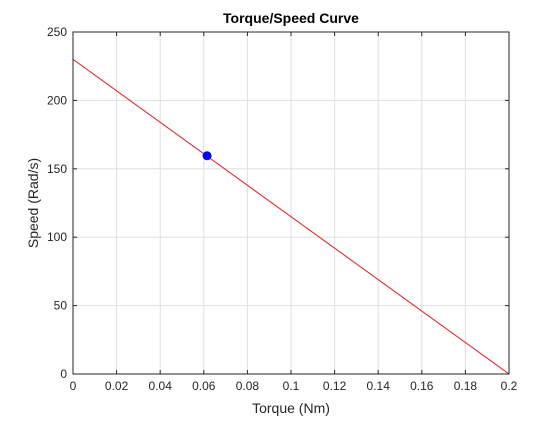  What do you see at coordinates (33, 203) in the screenshot?
I see `y-axis-label: Speed (Rad/s)` at bounding box center [33, 203].